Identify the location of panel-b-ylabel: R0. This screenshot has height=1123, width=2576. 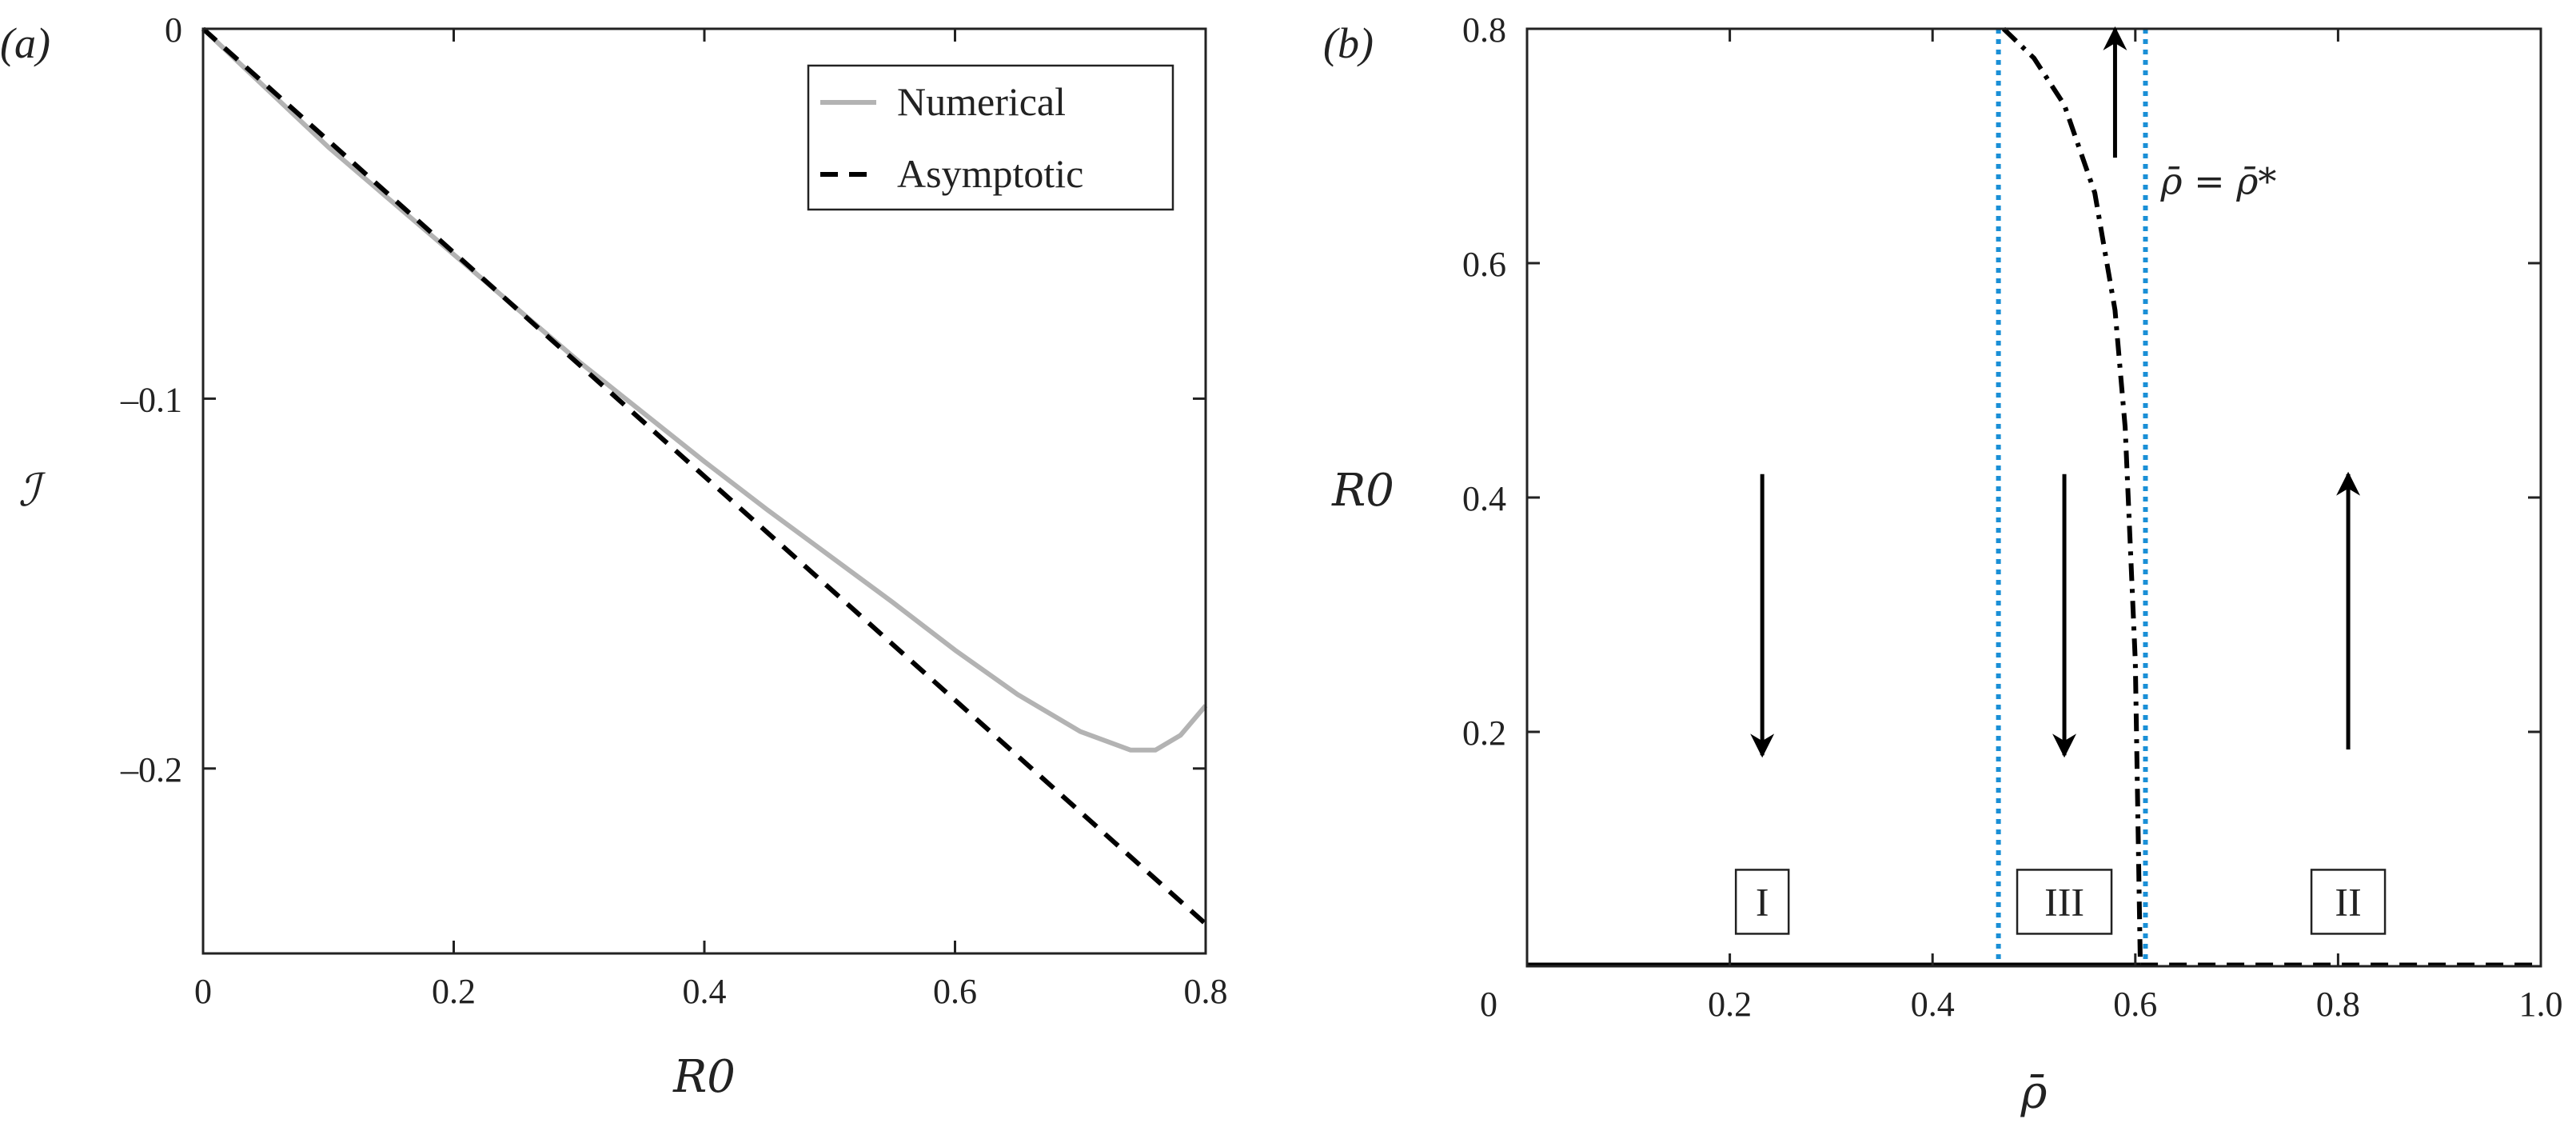
(1363, 491).